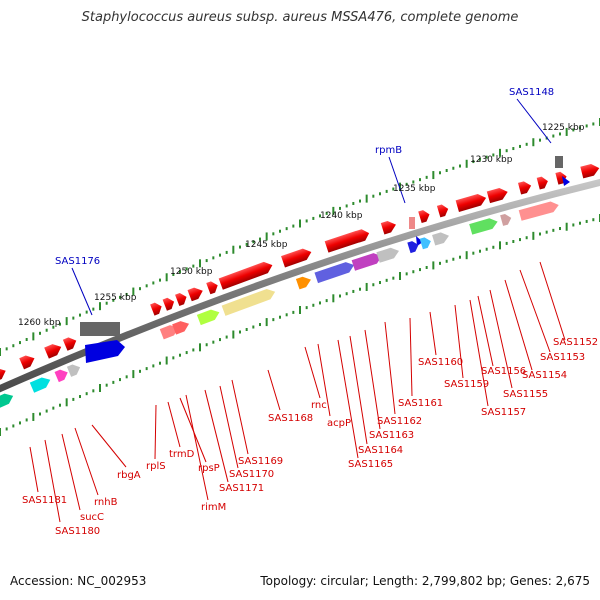 Image resolution: width=600 pixels, height=600 pixels. What do you see at coordinates (339, 423) in the screenshot?
I see `gene-label: acpP` at bounding box center [339, 423].